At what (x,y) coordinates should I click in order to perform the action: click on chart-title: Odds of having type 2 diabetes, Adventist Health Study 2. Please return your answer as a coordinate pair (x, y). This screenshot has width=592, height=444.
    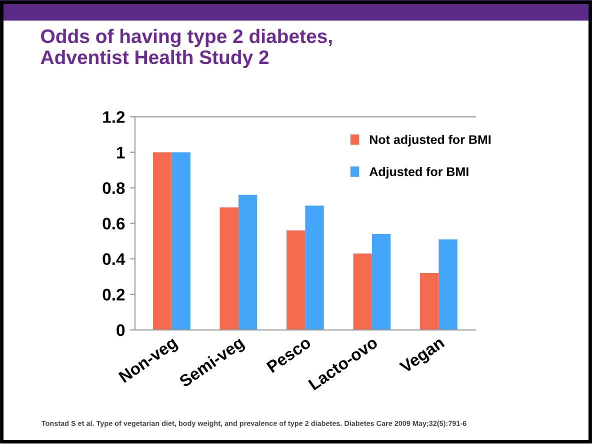
    Looking at the image, I should click on (186, 48).